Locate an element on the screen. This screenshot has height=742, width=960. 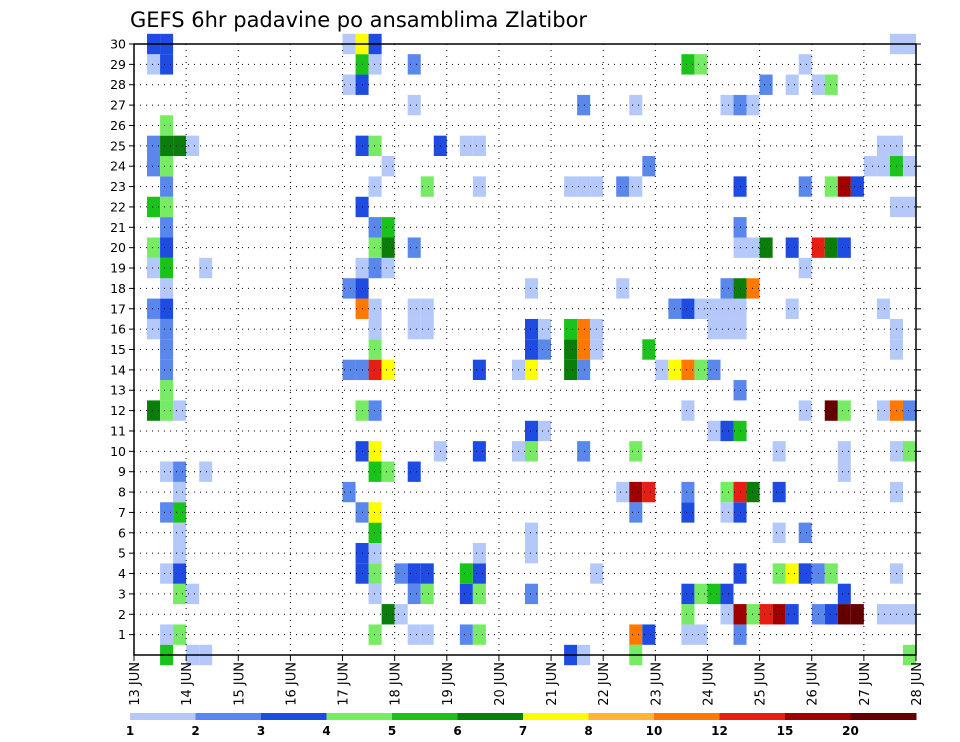
x-tick-label: 23 JUN is located at coordinates (656, 684).